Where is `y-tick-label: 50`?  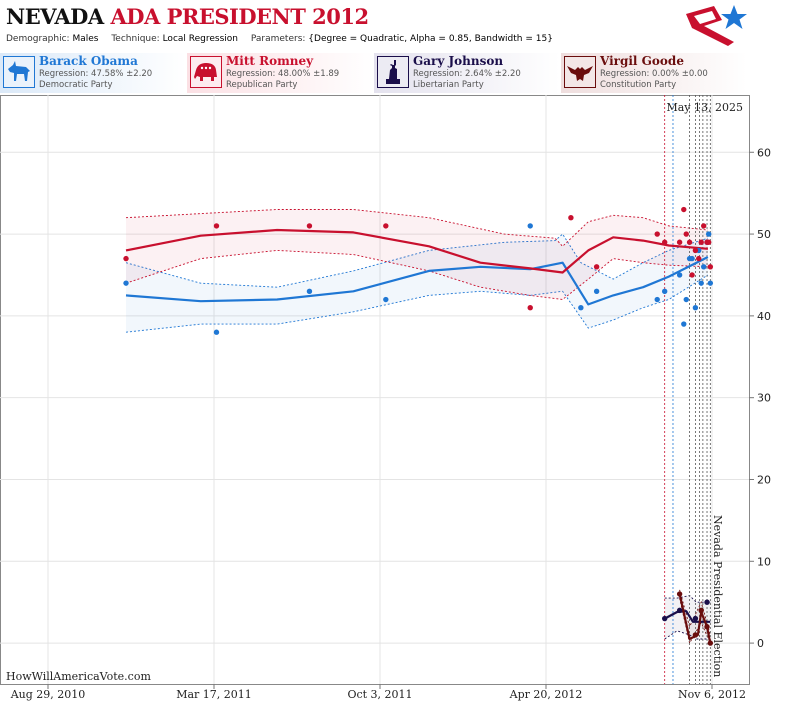 y-tick-label: 50 is located at coordinates (764, 234).